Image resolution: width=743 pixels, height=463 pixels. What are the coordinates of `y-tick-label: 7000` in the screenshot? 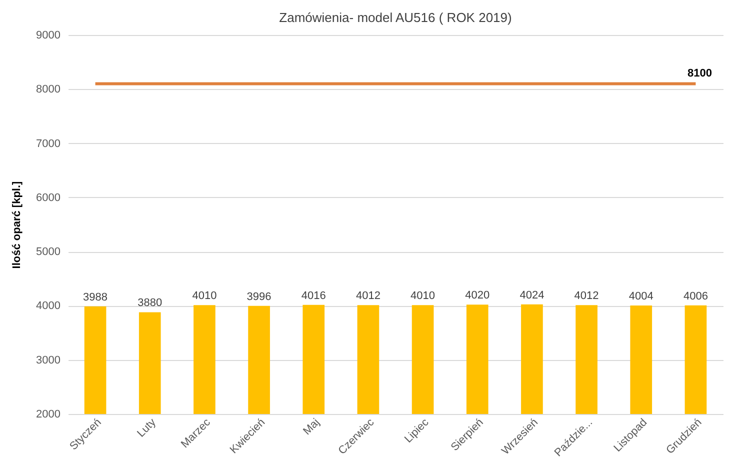 It's located at (48, 144).